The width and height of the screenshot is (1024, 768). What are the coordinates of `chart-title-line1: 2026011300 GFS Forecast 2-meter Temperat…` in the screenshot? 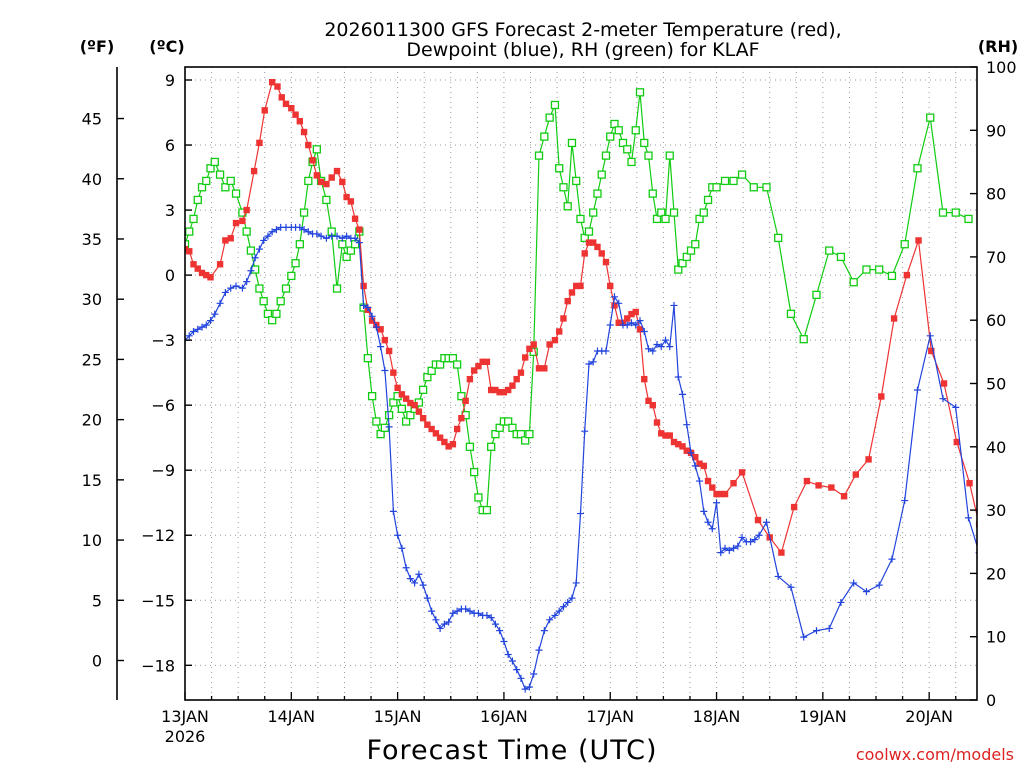 It's located at (582, 30).